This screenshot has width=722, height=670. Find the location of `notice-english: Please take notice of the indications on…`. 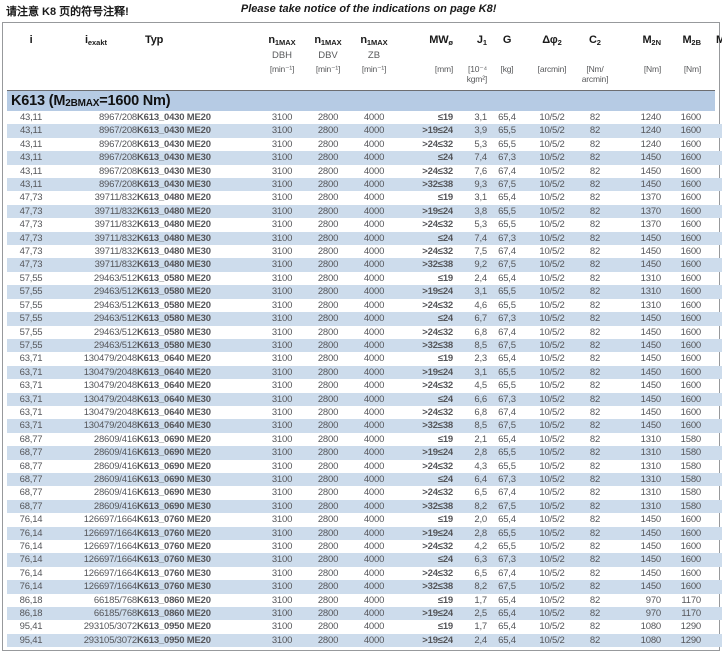

notice-english: Please take notice of the indications on… is located at coordinates (368, 9).